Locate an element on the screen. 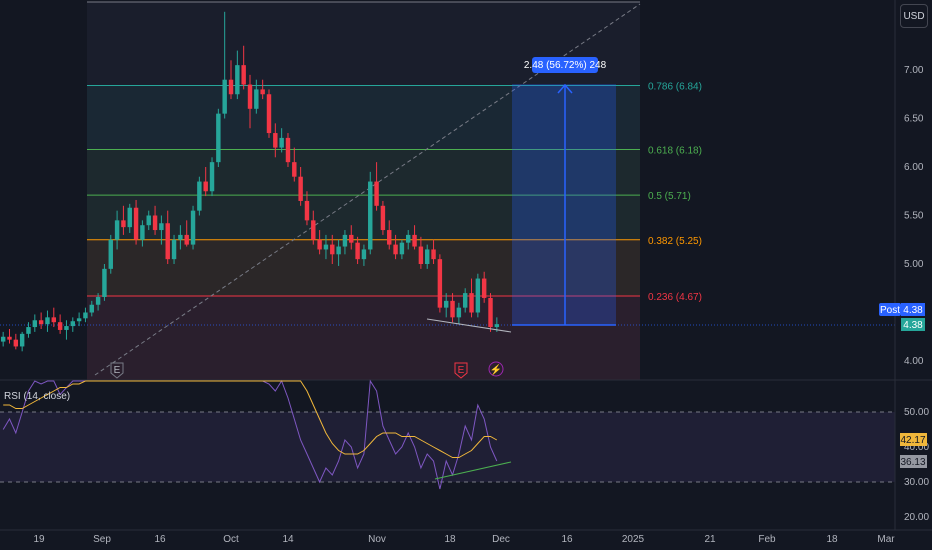 The width and height of the screenshot is (932, 550). post-price-box is located at coordinates (913, 309).